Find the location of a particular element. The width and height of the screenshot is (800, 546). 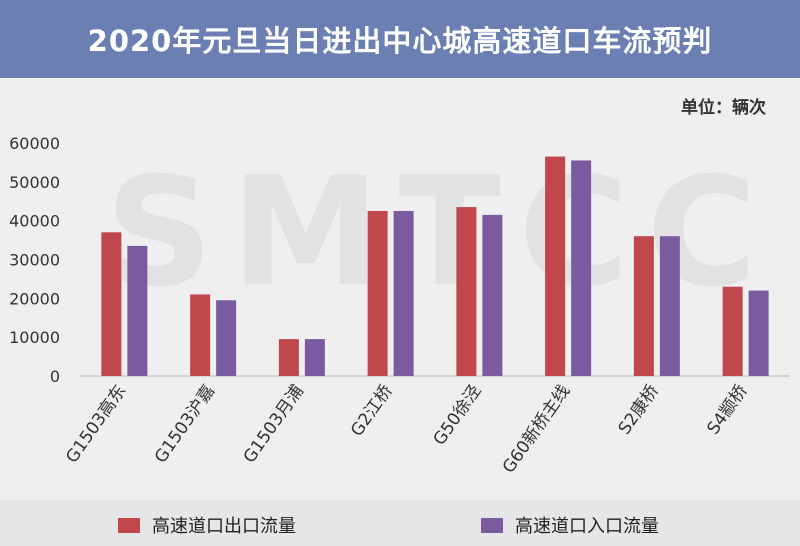

legend-label-exit: 高速道口出口流量 is located at coordinates (224, 526).